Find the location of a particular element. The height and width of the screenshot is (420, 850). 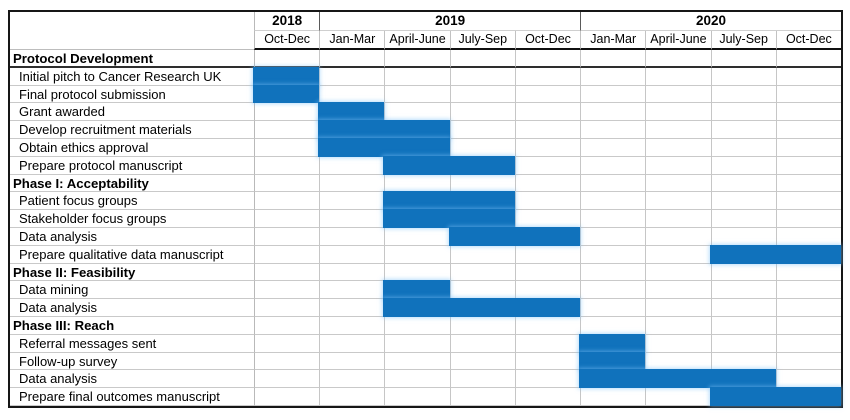

year-header-row: 2018 2019 2020 is located at coordinates (425, 21).